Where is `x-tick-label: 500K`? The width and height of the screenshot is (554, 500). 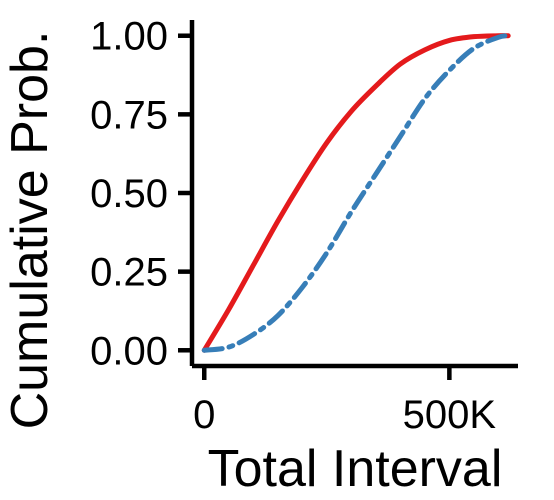 x-tick-label: 500K is located at coordinates (450, 415).